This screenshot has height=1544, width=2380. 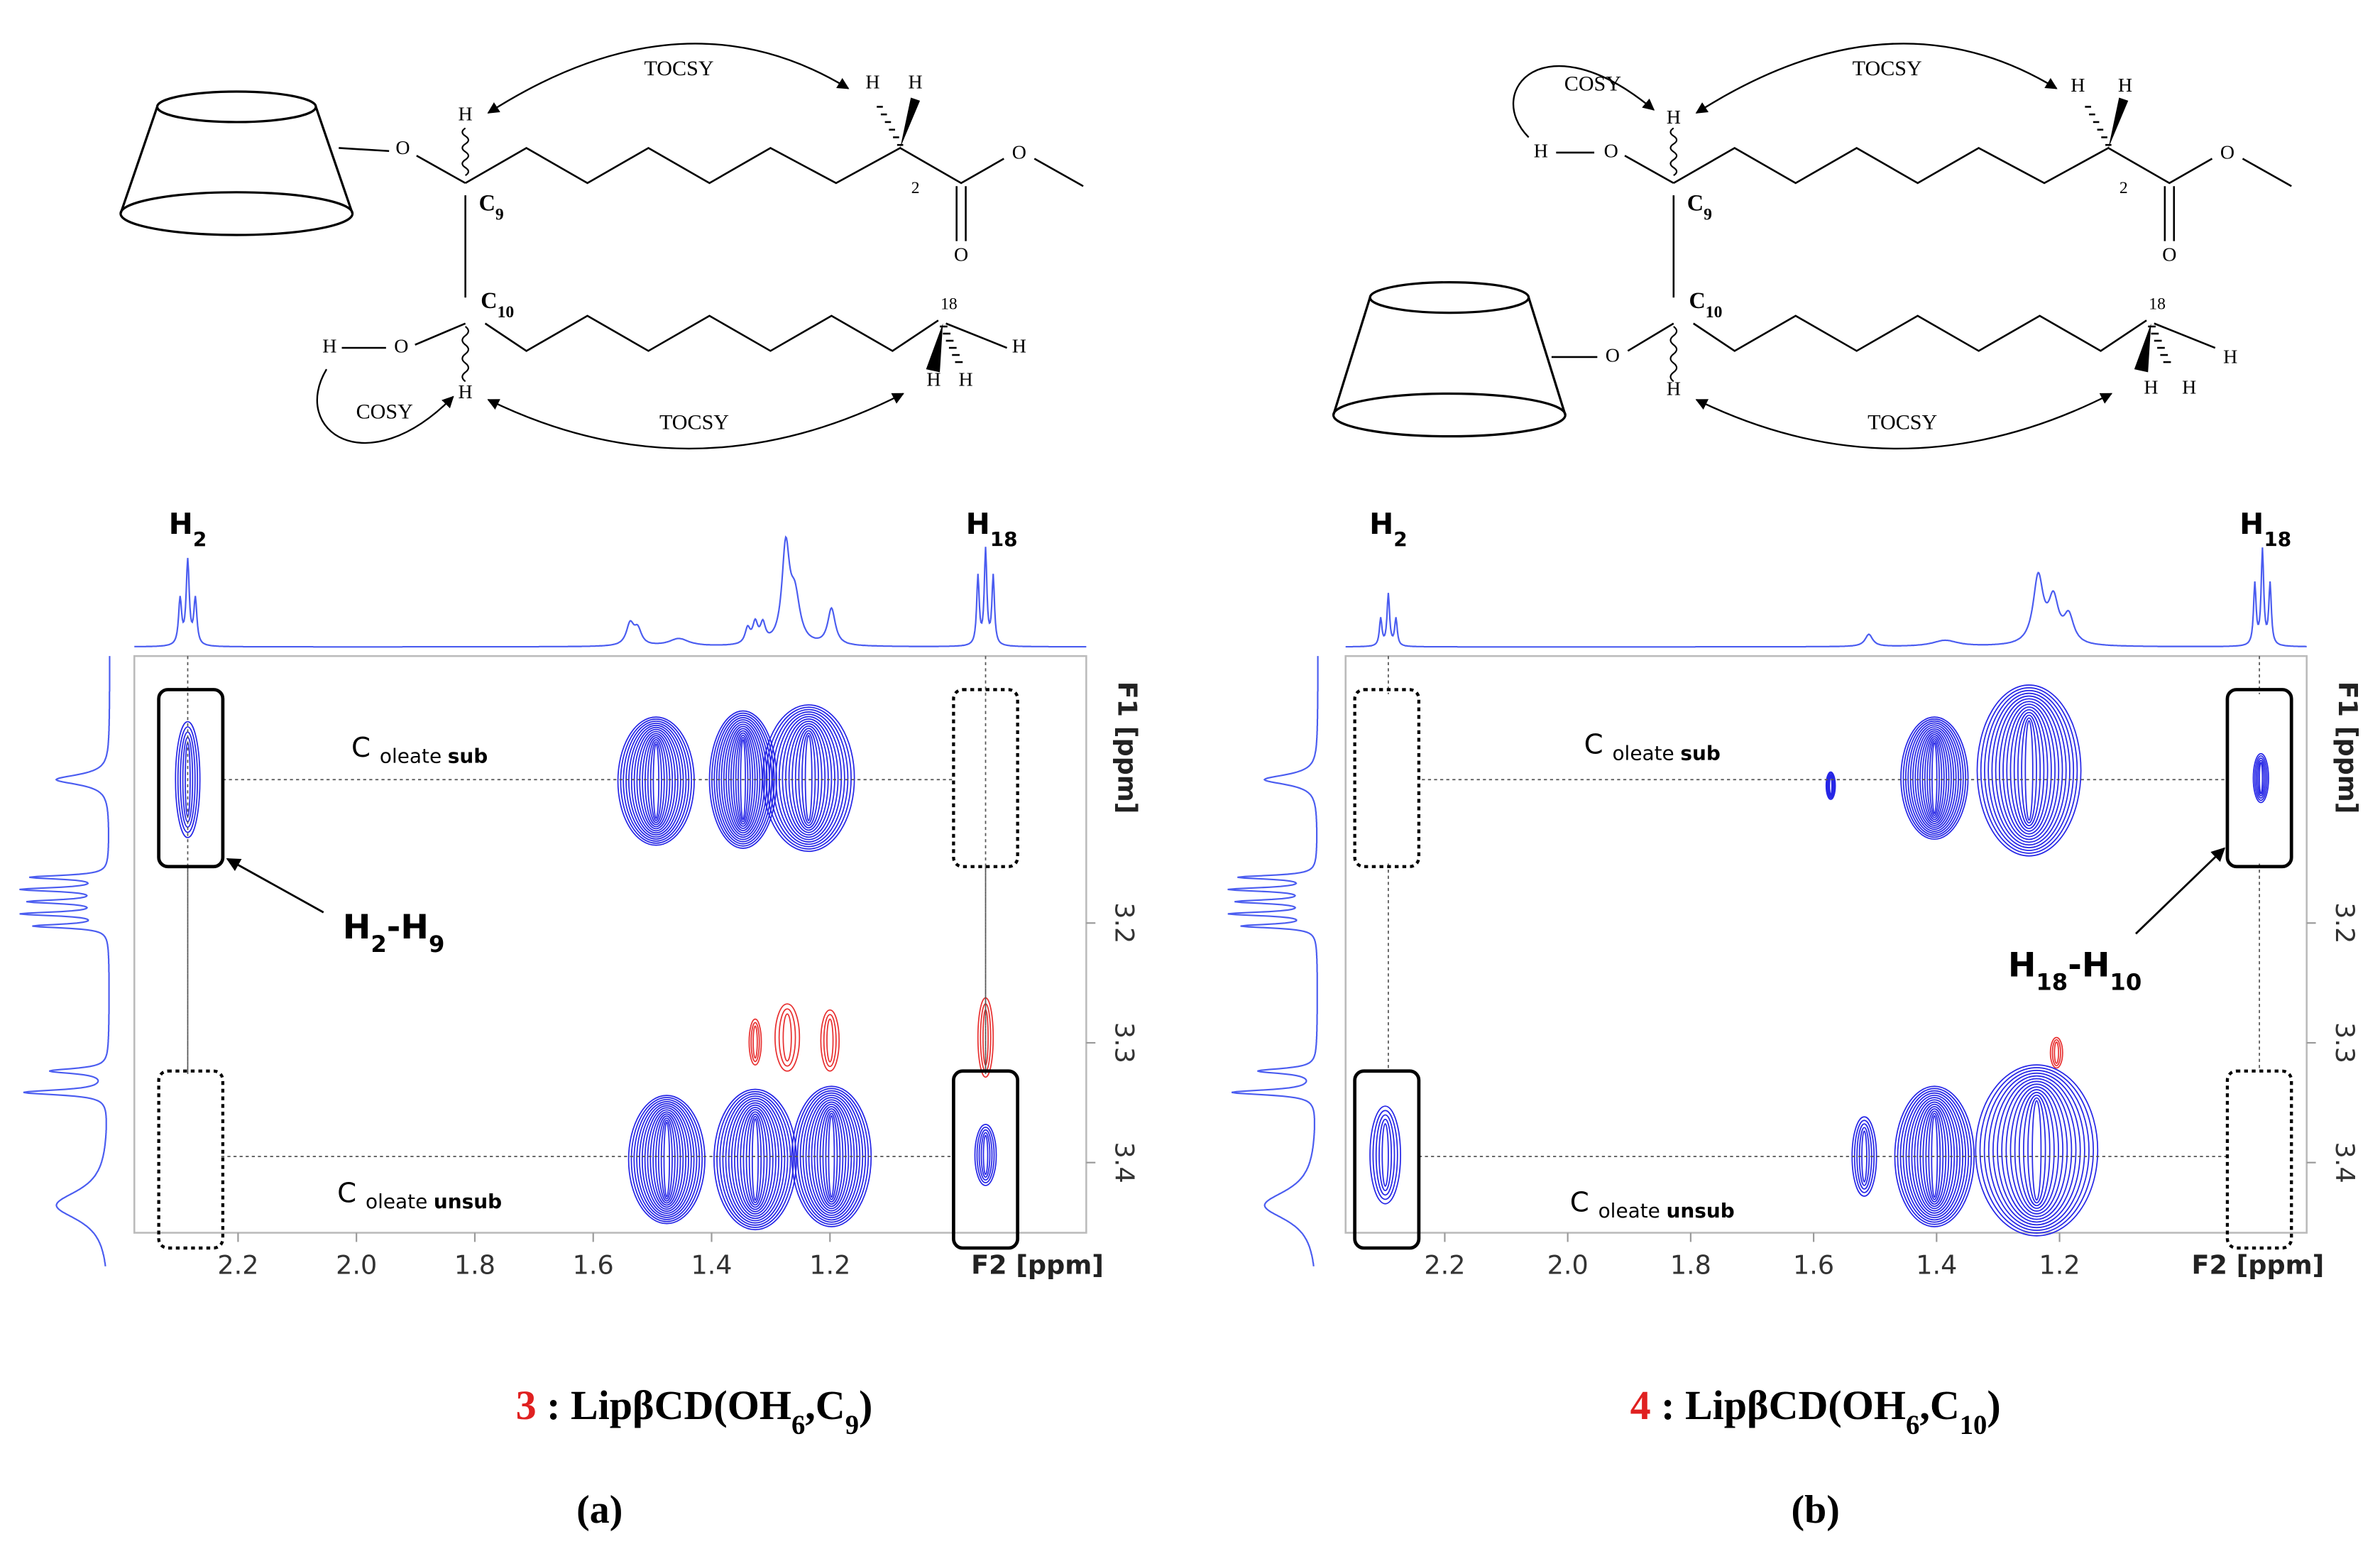 I want to click on panel-label: (b), so click(x=1816, y=1510).